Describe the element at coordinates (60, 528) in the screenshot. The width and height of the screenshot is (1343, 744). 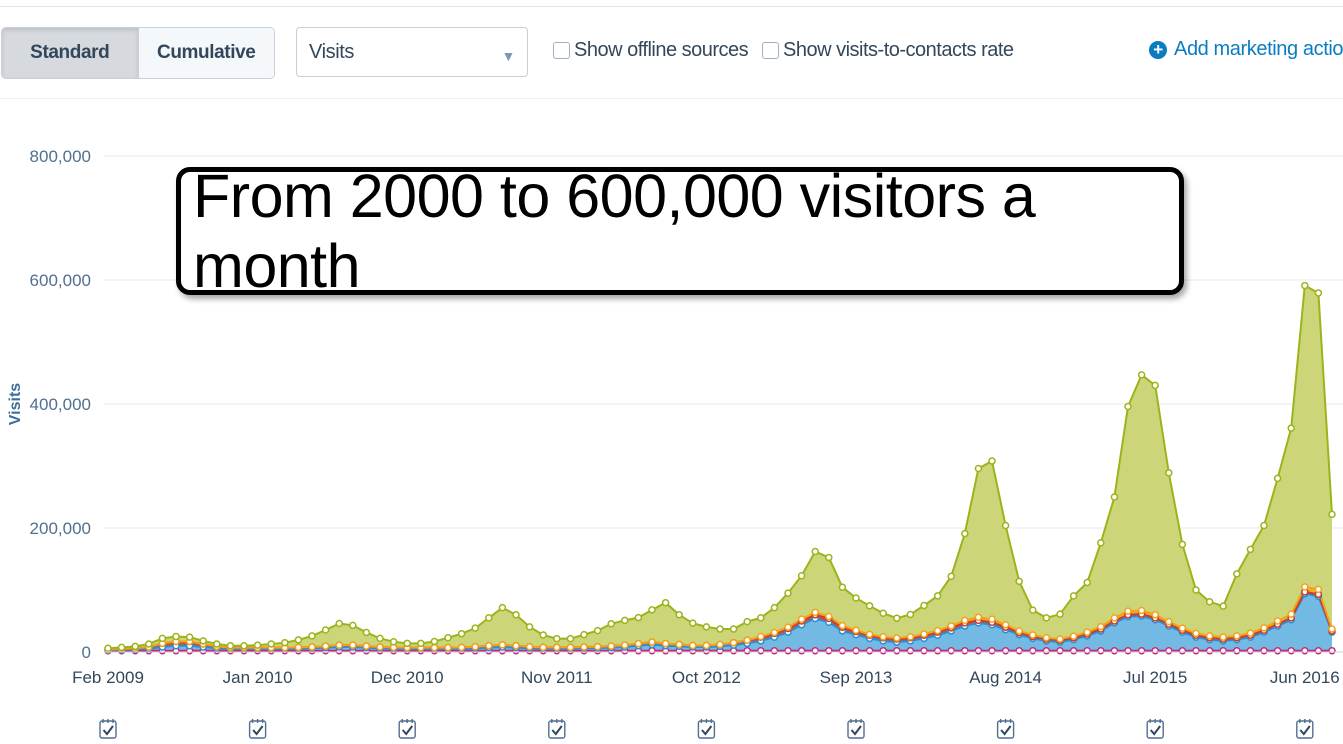
I see `y-tick-label: 200,000` at that location.